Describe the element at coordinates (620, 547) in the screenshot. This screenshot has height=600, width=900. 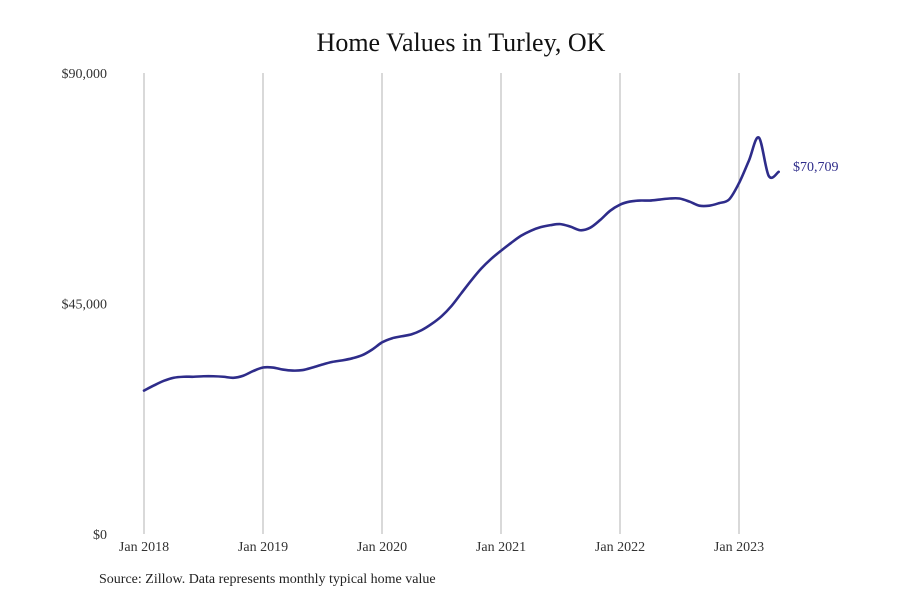
I see `x-tick-label: Jan 2022` at that location.